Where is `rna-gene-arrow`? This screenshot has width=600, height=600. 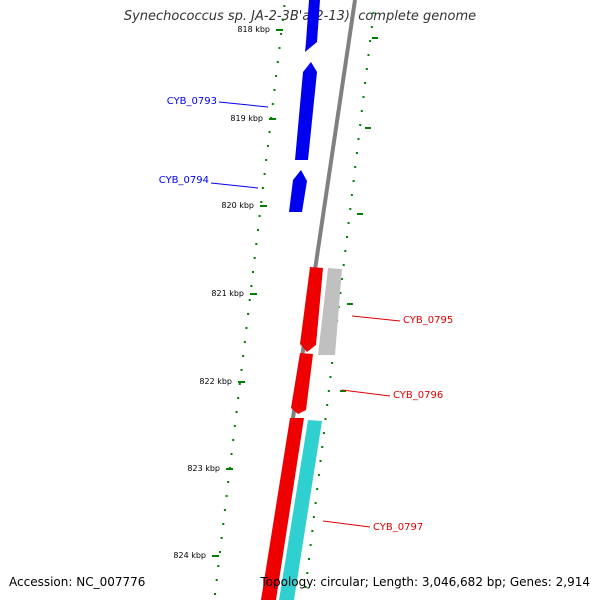
rna-gene-arrow is located at coordinates (330, 311).